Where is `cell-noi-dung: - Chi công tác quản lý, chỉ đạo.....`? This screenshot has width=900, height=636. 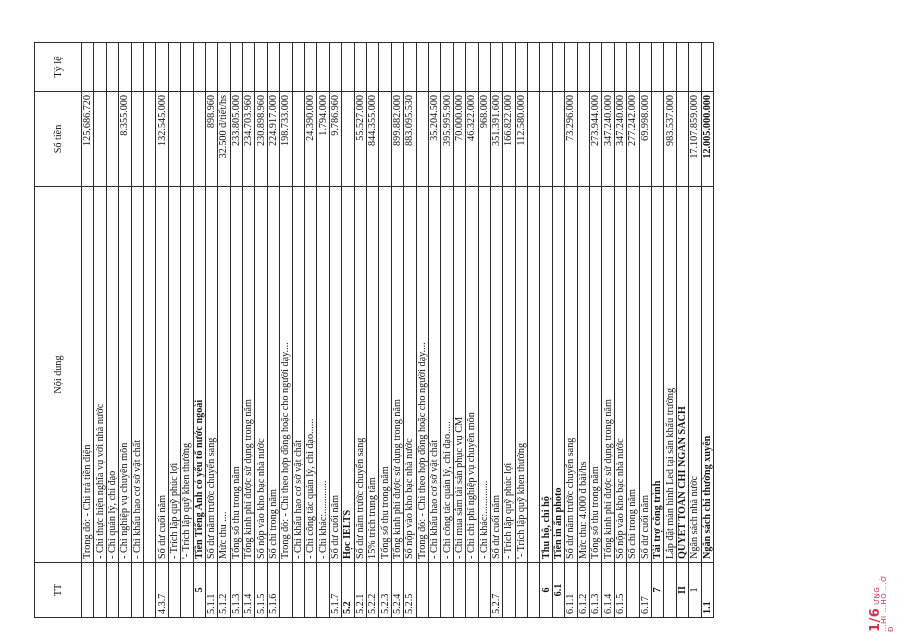
cell-noi-dung: - Chi công tác quản lý, chỉ đạo..... is located at coordinates (447, 374).